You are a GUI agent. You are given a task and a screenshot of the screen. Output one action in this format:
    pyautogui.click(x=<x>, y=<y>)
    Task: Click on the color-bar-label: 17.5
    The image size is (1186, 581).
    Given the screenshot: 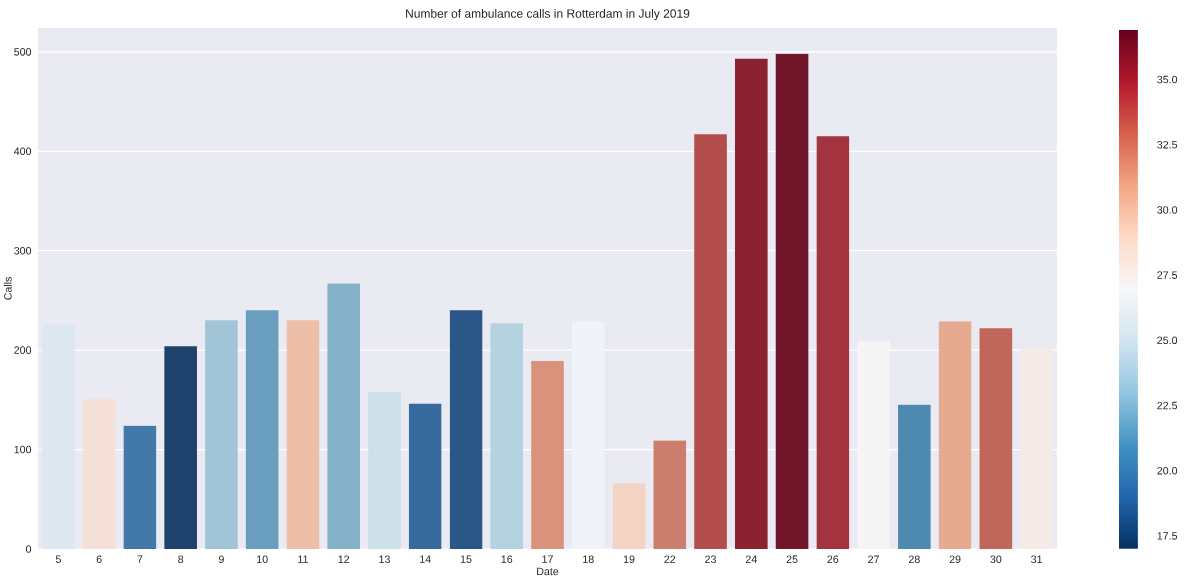 What is the action you would take?
    pyautogui.click(x=1167, y=536)
    